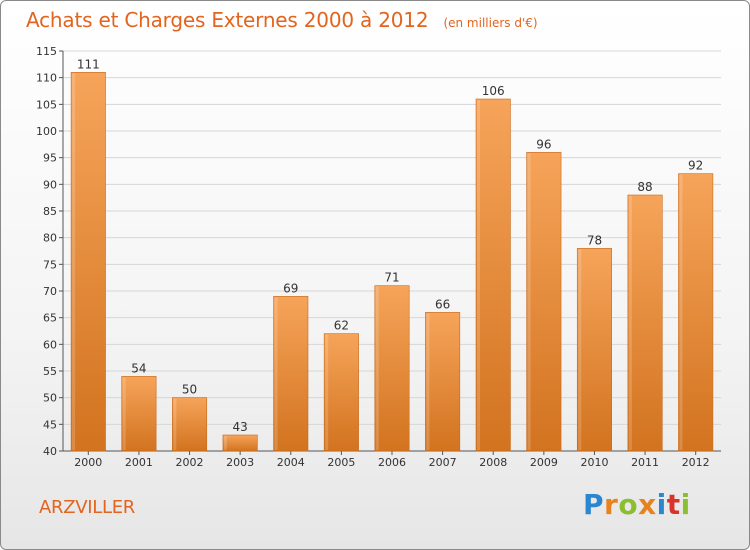 Image resolution: width=750 pixels, height=550 pixels. I want to click on y-tick-label: 45, so click(50, 424).